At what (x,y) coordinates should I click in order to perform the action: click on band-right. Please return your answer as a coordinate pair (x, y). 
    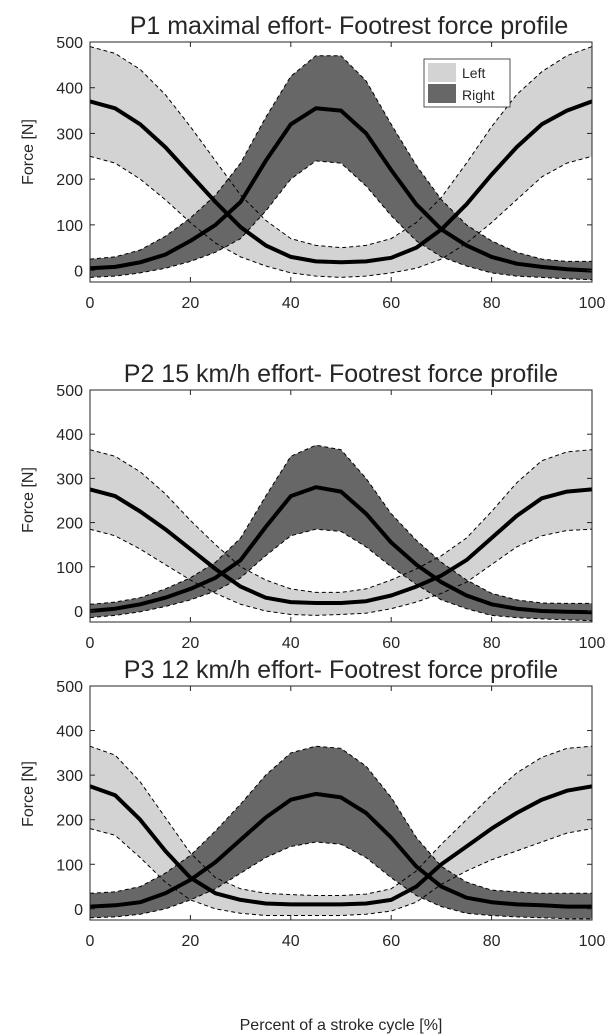
    Looking at the image, I should click on (341, 832).